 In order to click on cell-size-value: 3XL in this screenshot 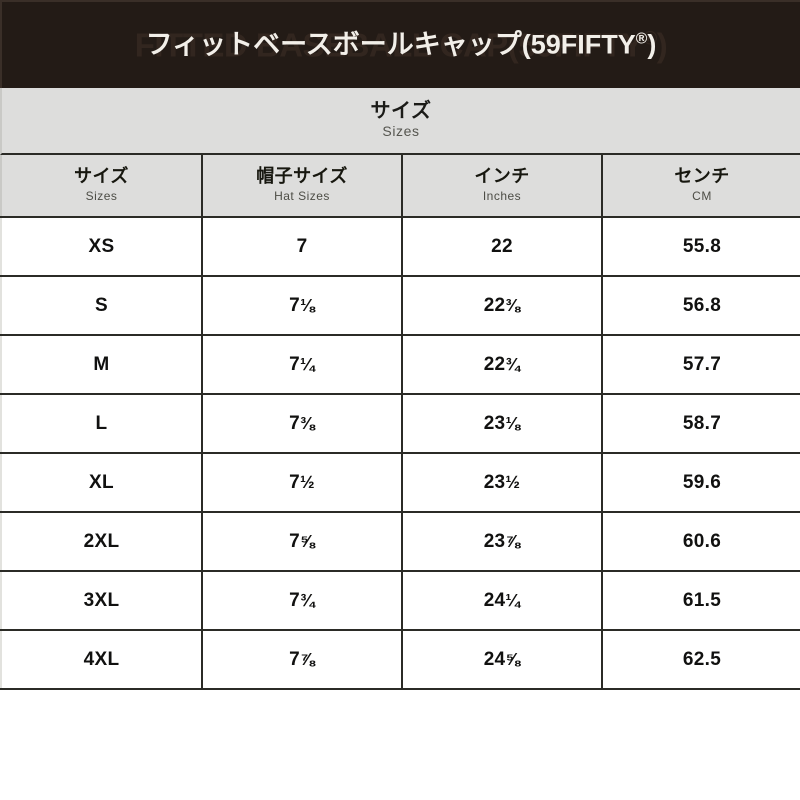, I will do `click(101, 600)`.